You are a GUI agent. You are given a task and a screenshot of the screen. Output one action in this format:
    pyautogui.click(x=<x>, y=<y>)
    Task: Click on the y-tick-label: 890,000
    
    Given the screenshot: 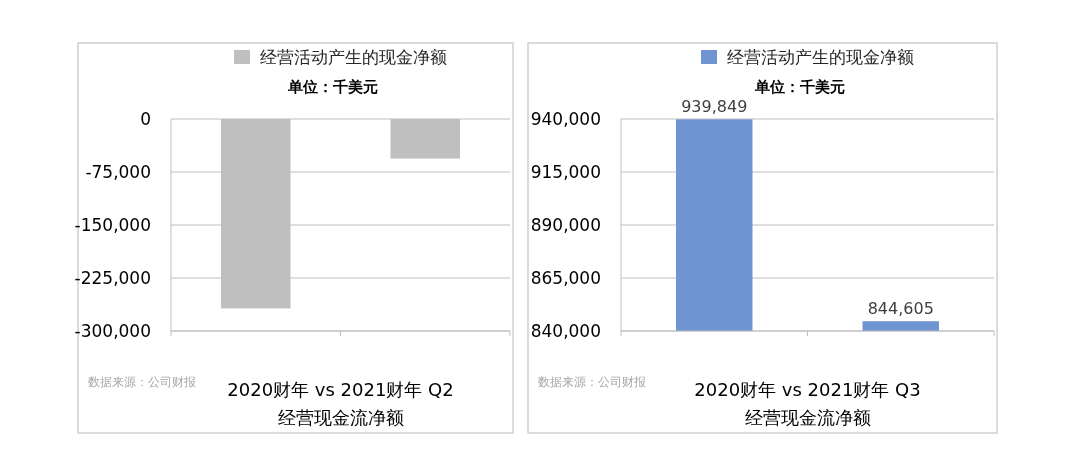 What is the action you would take?
    pyautogui.click(x=565, y=225)
    